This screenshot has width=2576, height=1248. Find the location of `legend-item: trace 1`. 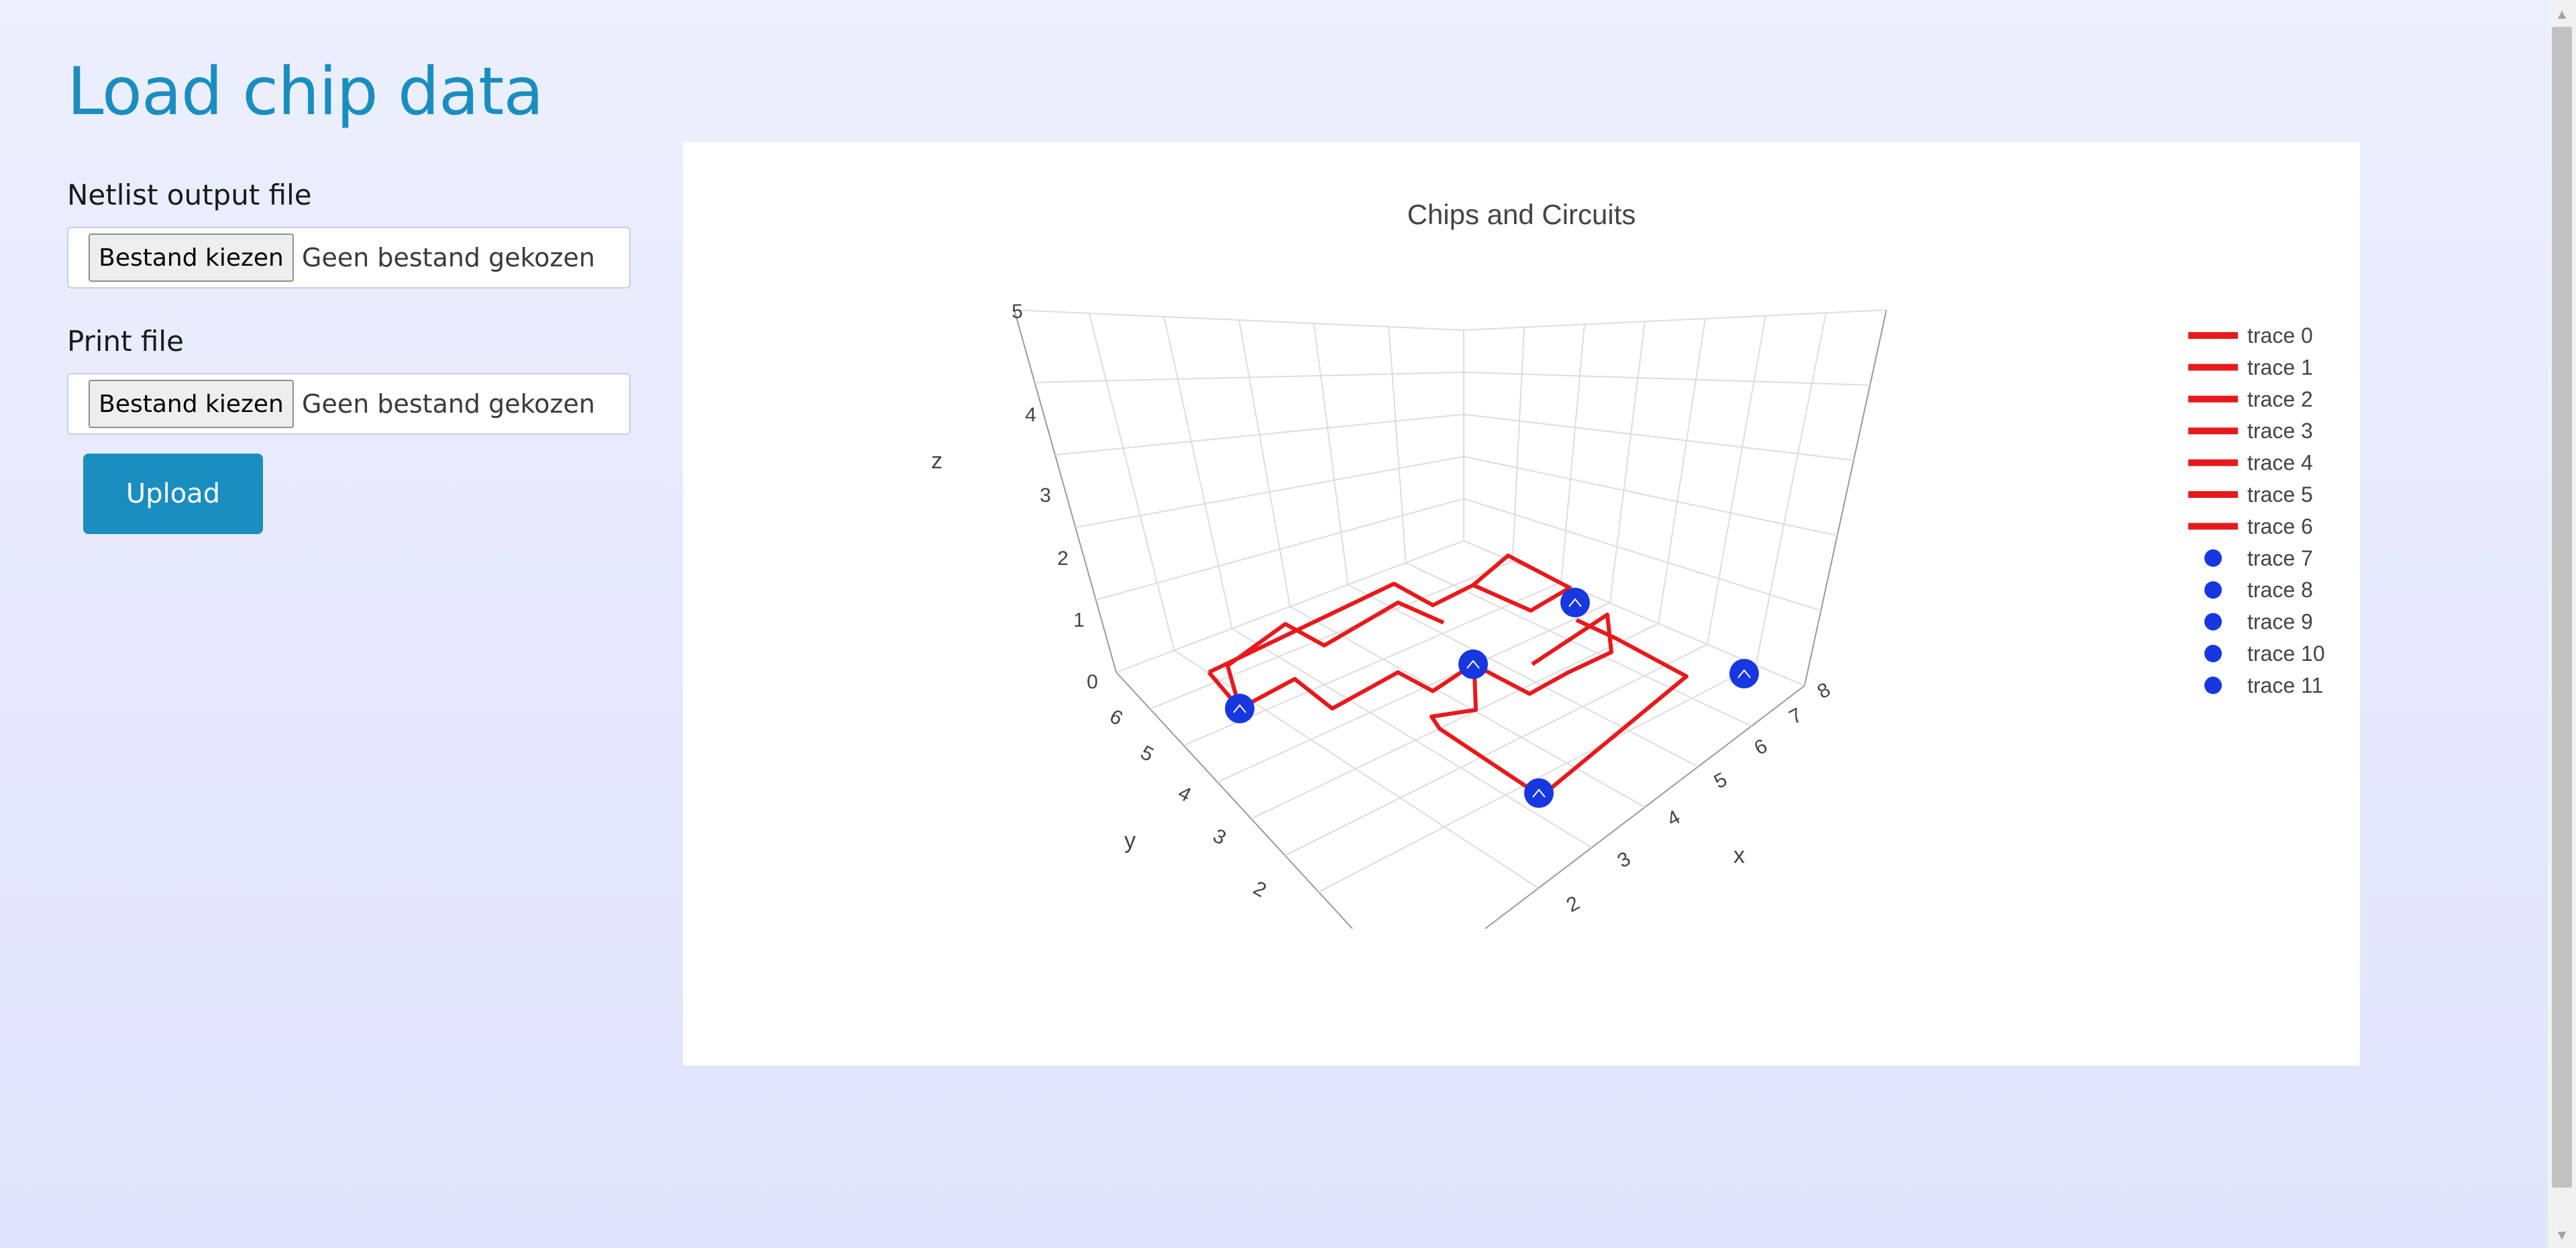

legend-item: trace 1 is located at coordinates (2250, 367).